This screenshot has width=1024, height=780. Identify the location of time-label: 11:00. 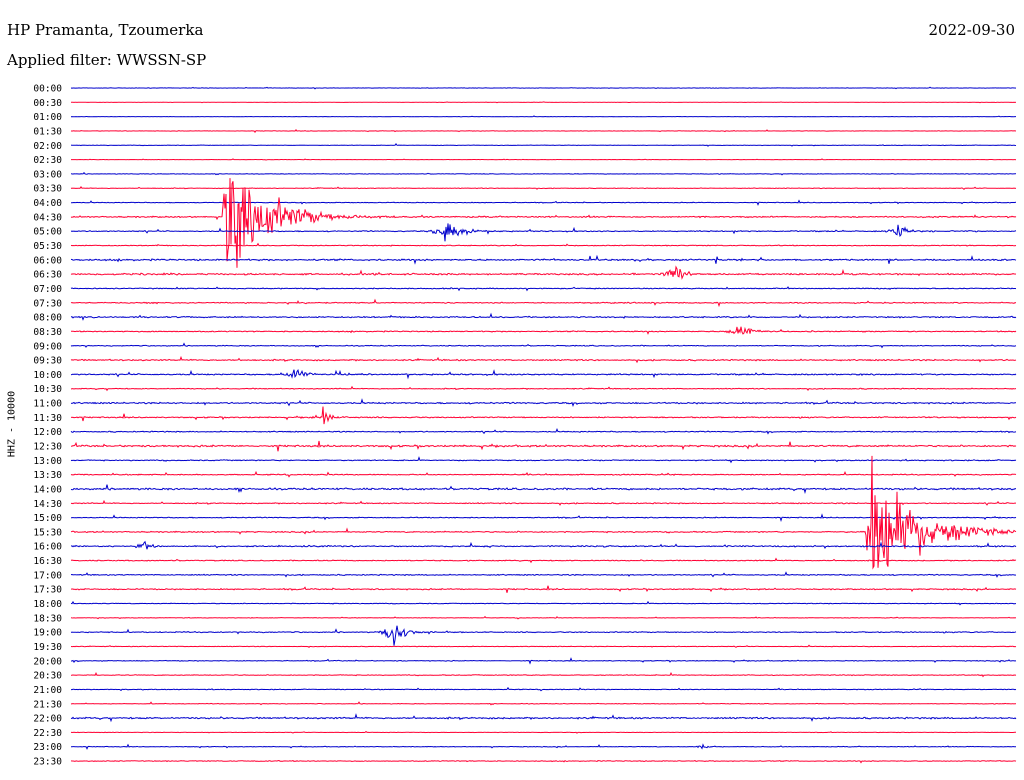
(47, 404).